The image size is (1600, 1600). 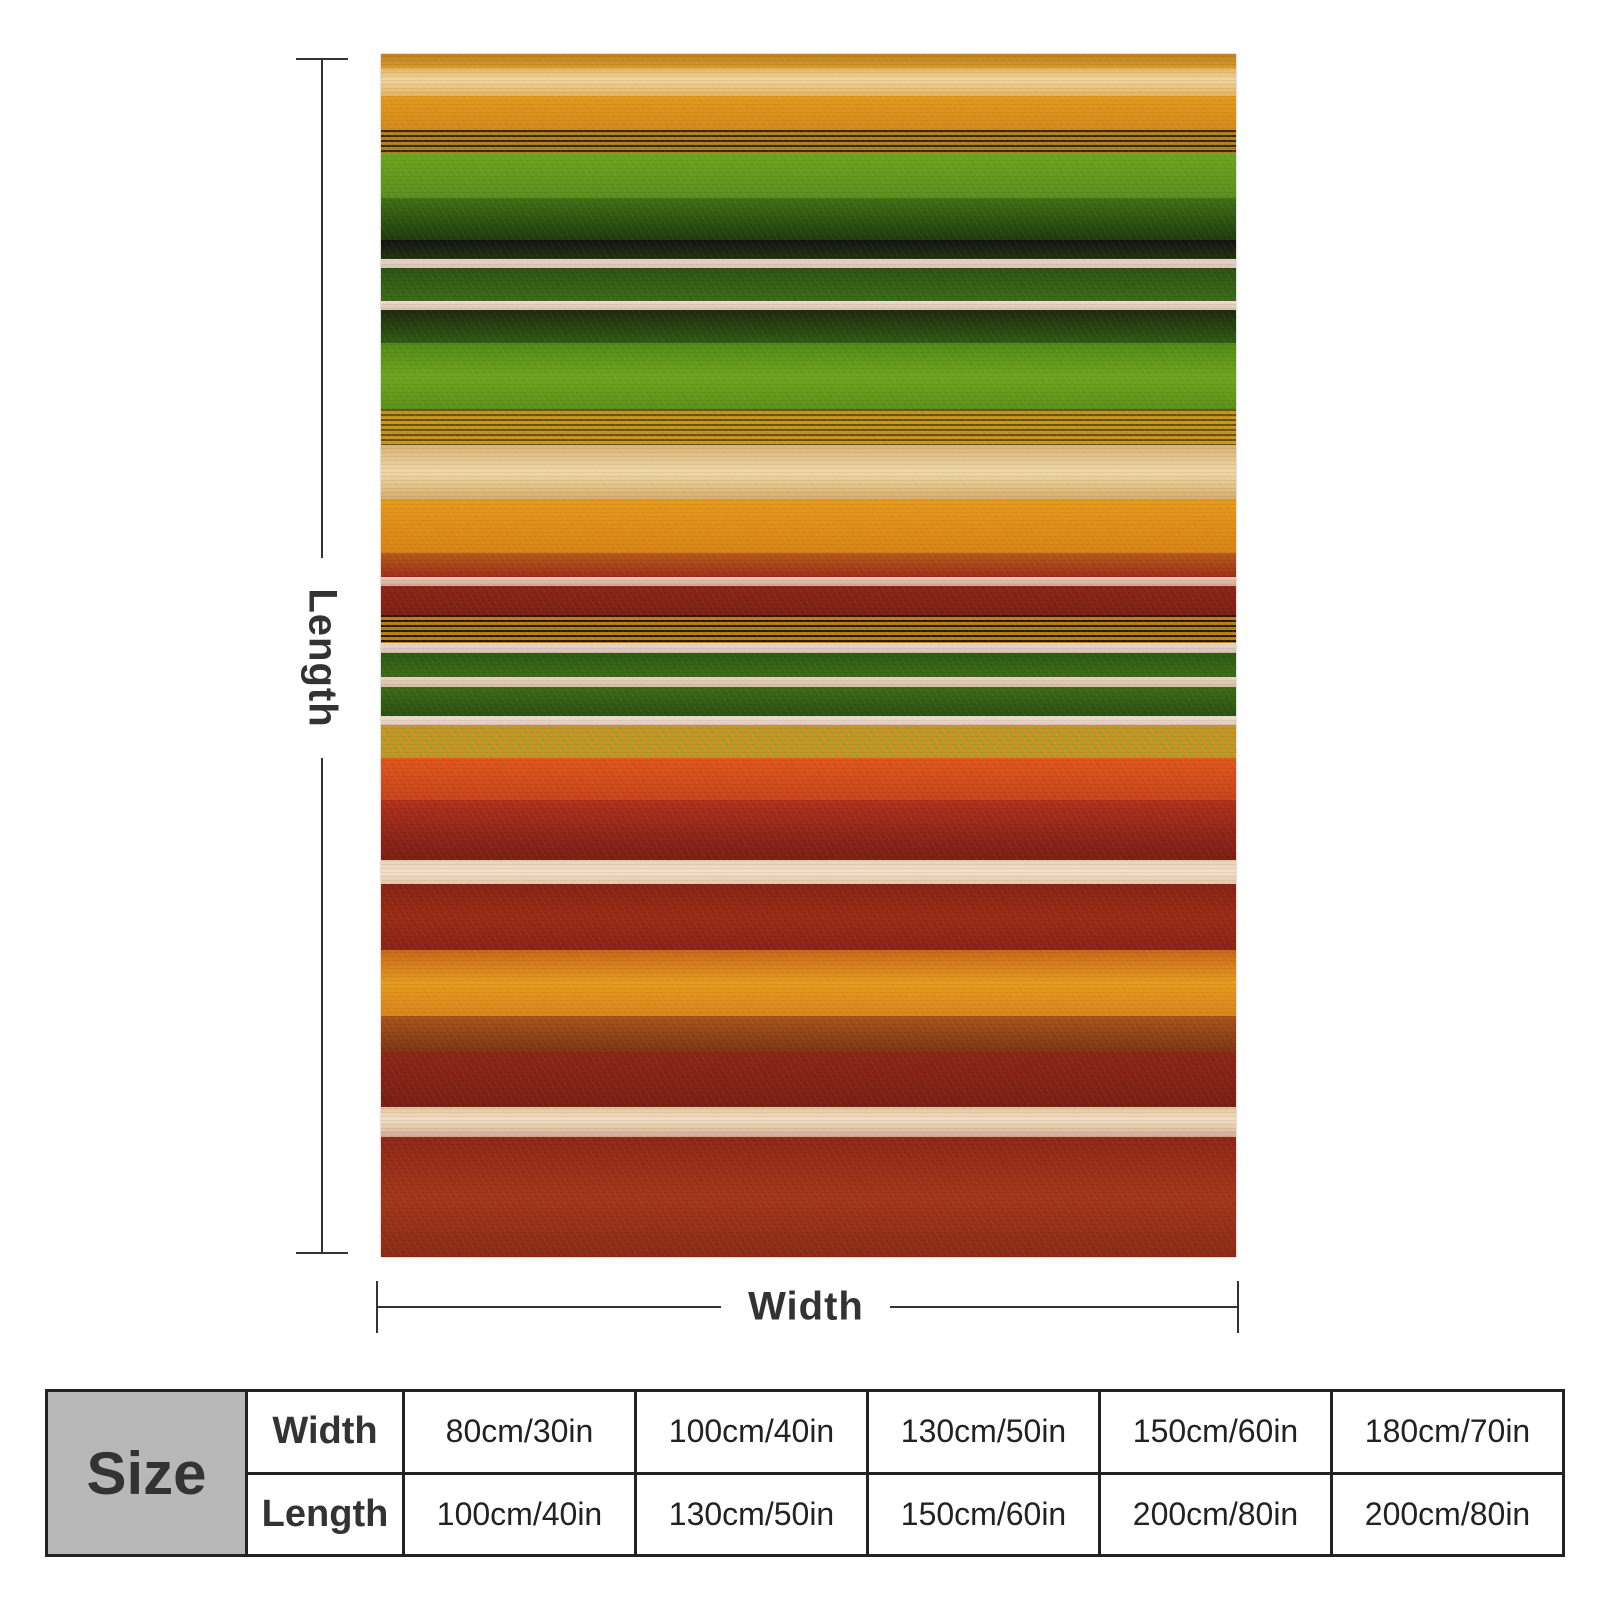 I want to click on width-label: Width, so click(x=806, y=1306).